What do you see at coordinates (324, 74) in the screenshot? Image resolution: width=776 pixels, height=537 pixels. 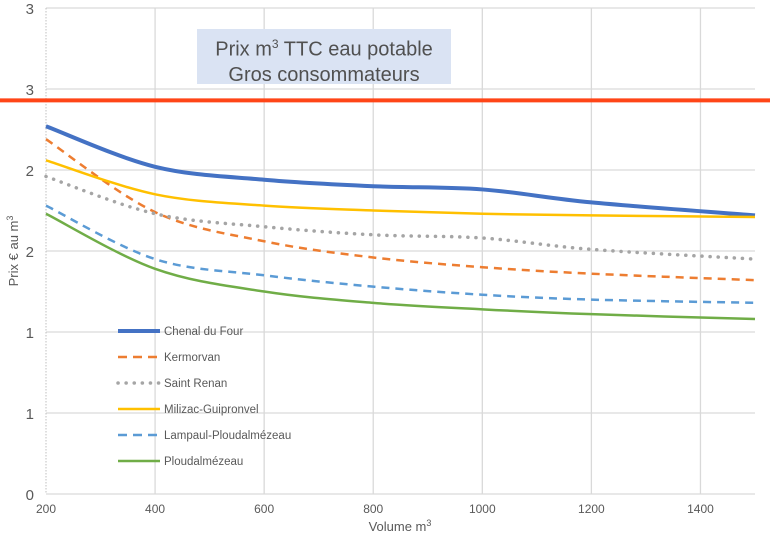 I see `title-line-2: Gros consommateurs` at bounding box center [324, 74].